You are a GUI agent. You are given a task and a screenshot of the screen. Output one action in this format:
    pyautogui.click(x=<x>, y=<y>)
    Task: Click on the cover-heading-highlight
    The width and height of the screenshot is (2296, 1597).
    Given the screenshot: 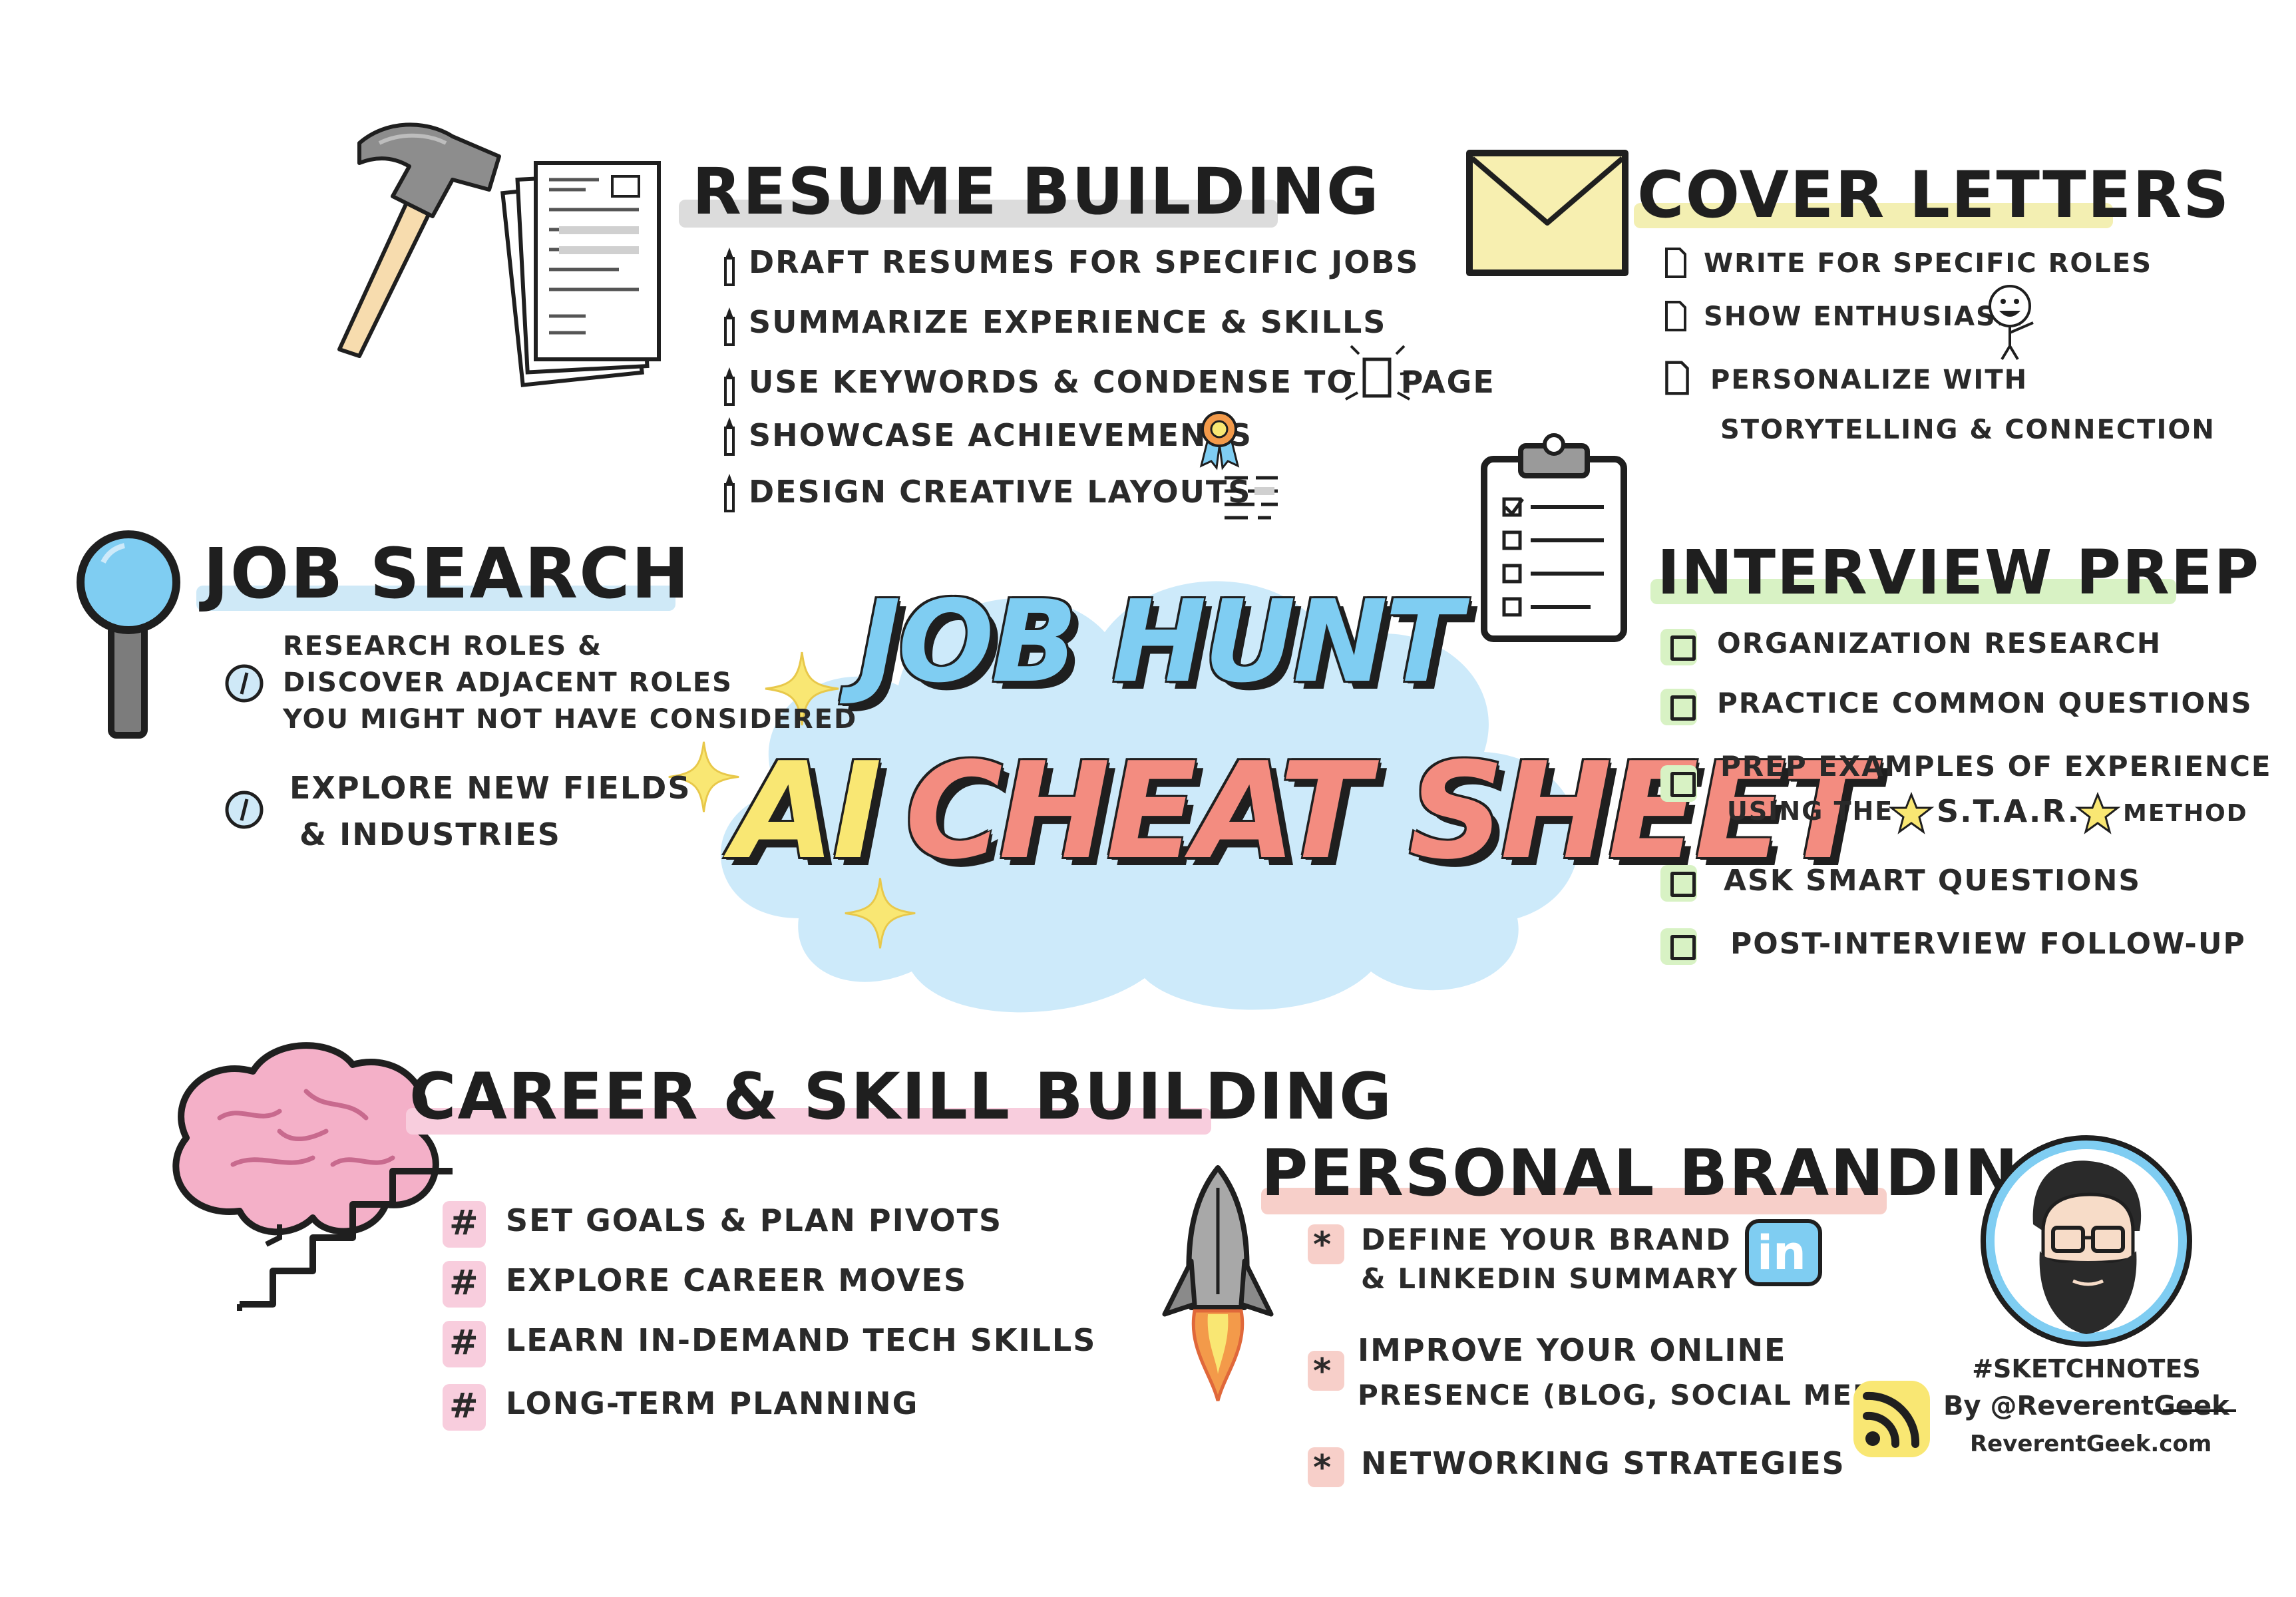 What is the action you would take?
    pyautogui.click(x=1873, y=215)
    